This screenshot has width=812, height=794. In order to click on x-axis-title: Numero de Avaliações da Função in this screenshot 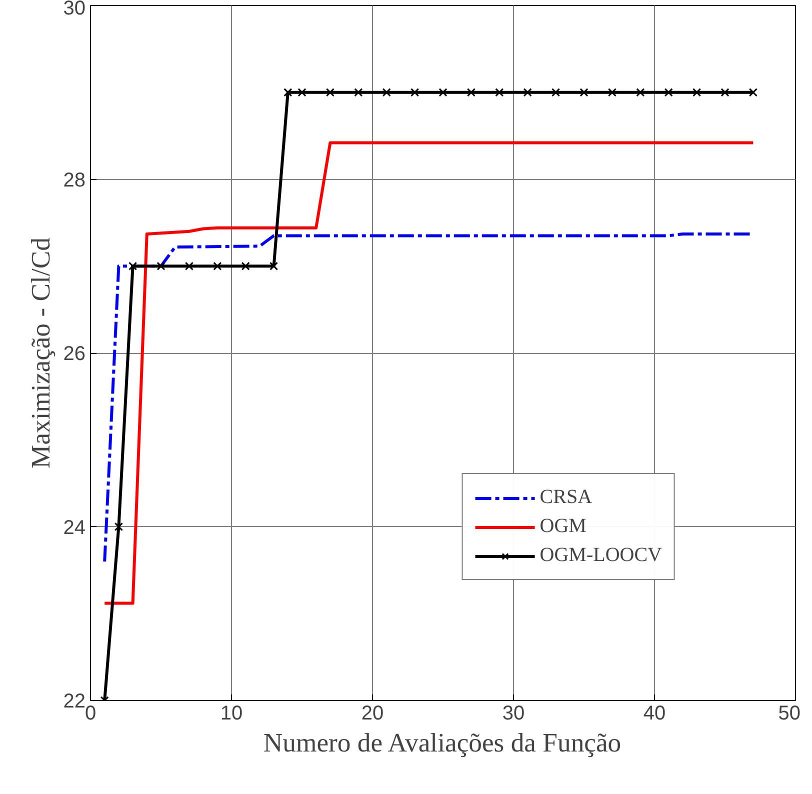, I will do `click(442, 743)`.